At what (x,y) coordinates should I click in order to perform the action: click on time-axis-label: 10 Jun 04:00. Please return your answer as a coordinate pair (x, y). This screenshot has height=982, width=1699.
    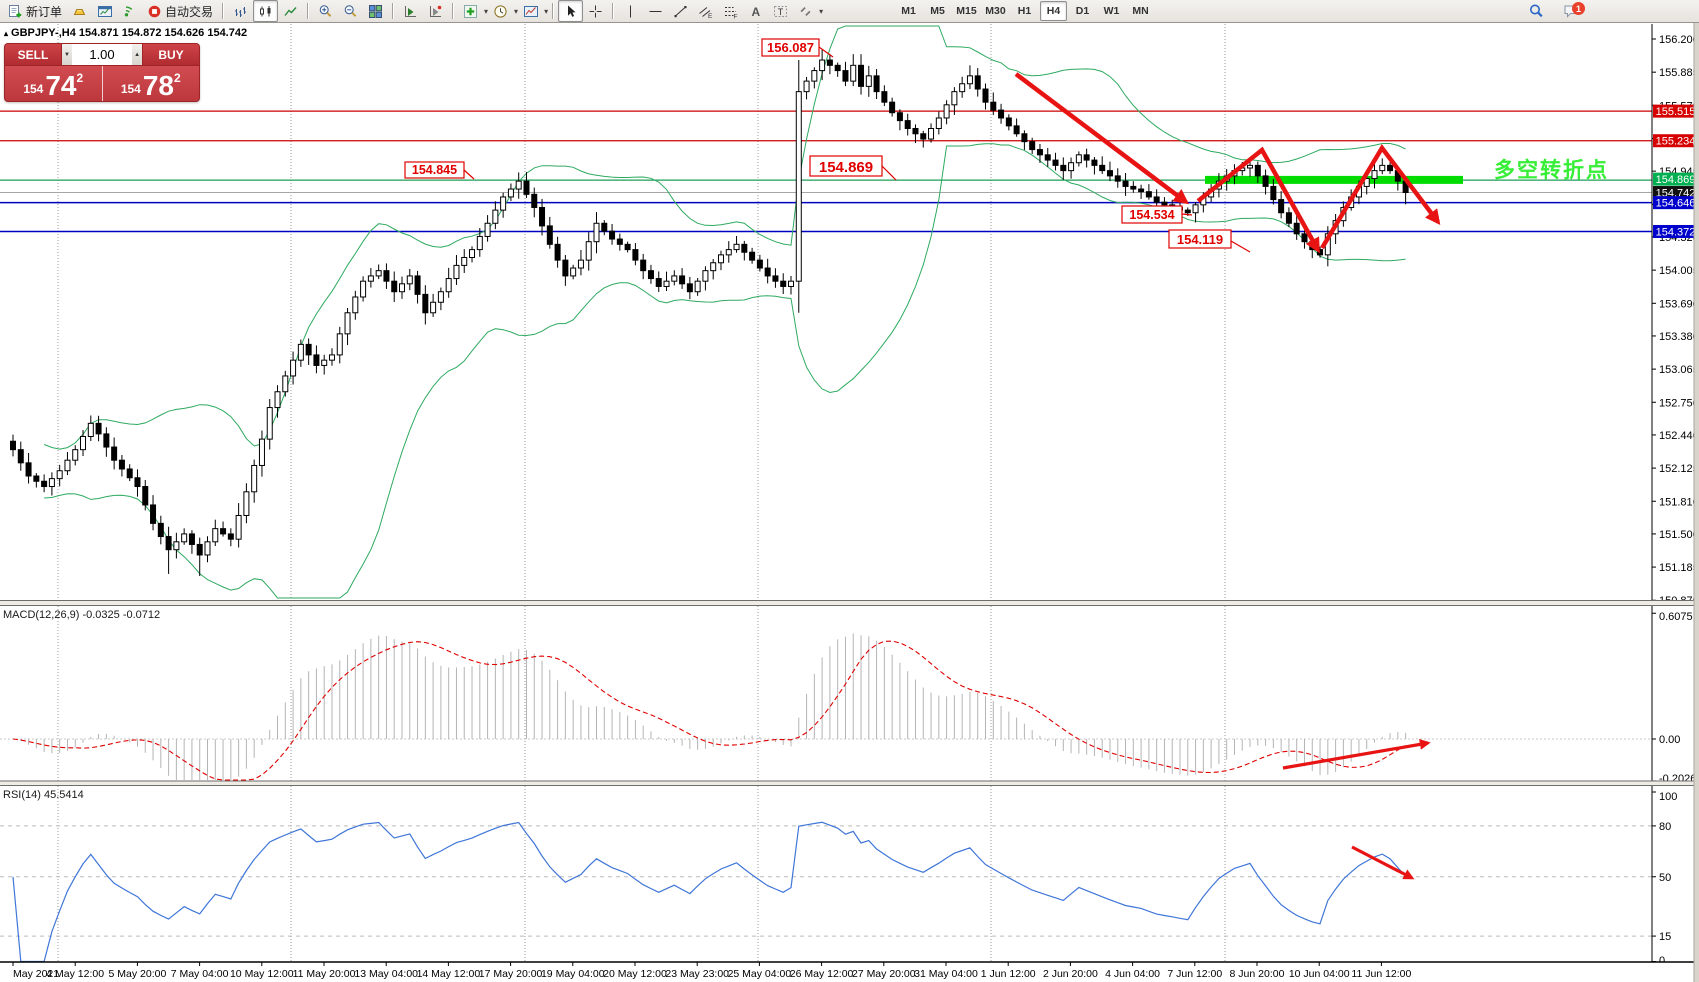
    Looking at the image, I should click on (1319, 974).